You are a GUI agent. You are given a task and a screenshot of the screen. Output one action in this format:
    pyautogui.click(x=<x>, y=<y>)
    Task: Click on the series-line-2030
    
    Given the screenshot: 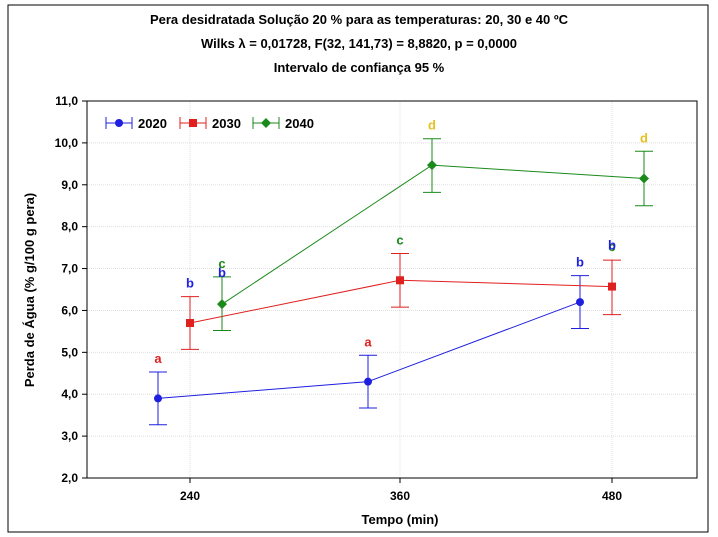 What is the action you would take?
    pyautogui.click(x=401, y=301)
    